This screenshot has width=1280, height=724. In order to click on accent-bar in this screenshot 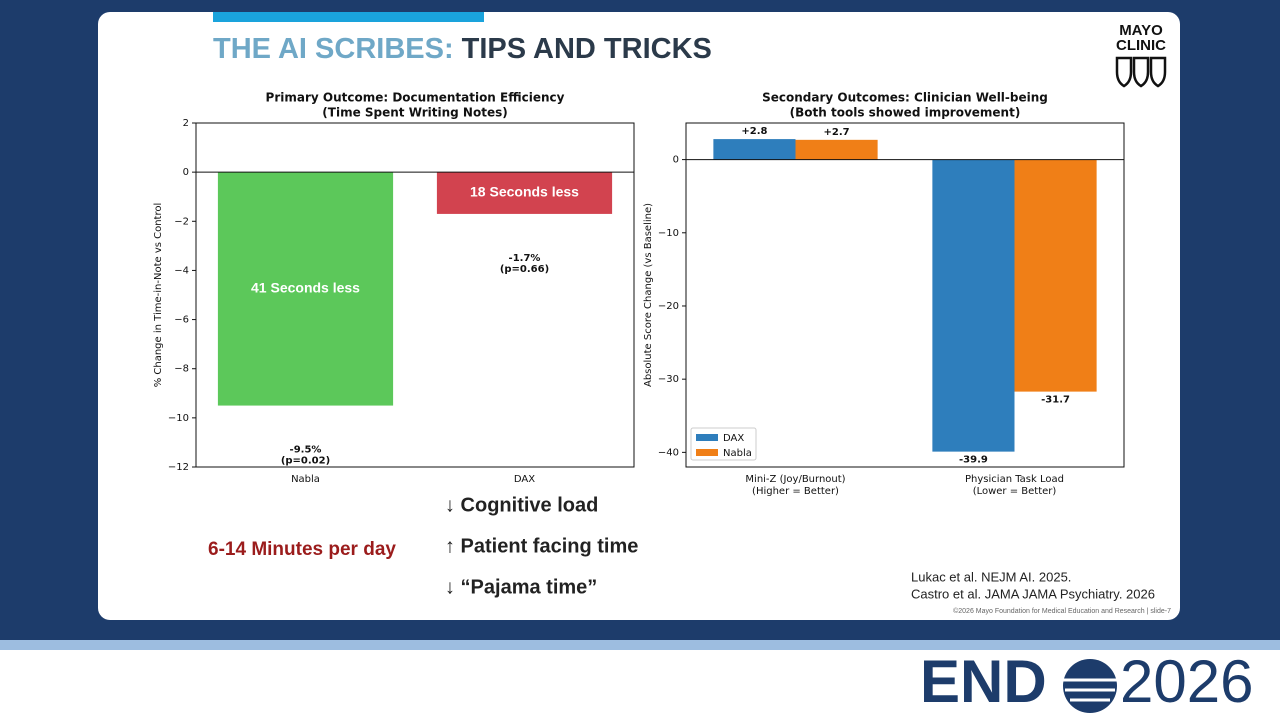, I will do `click(348, 17)`.